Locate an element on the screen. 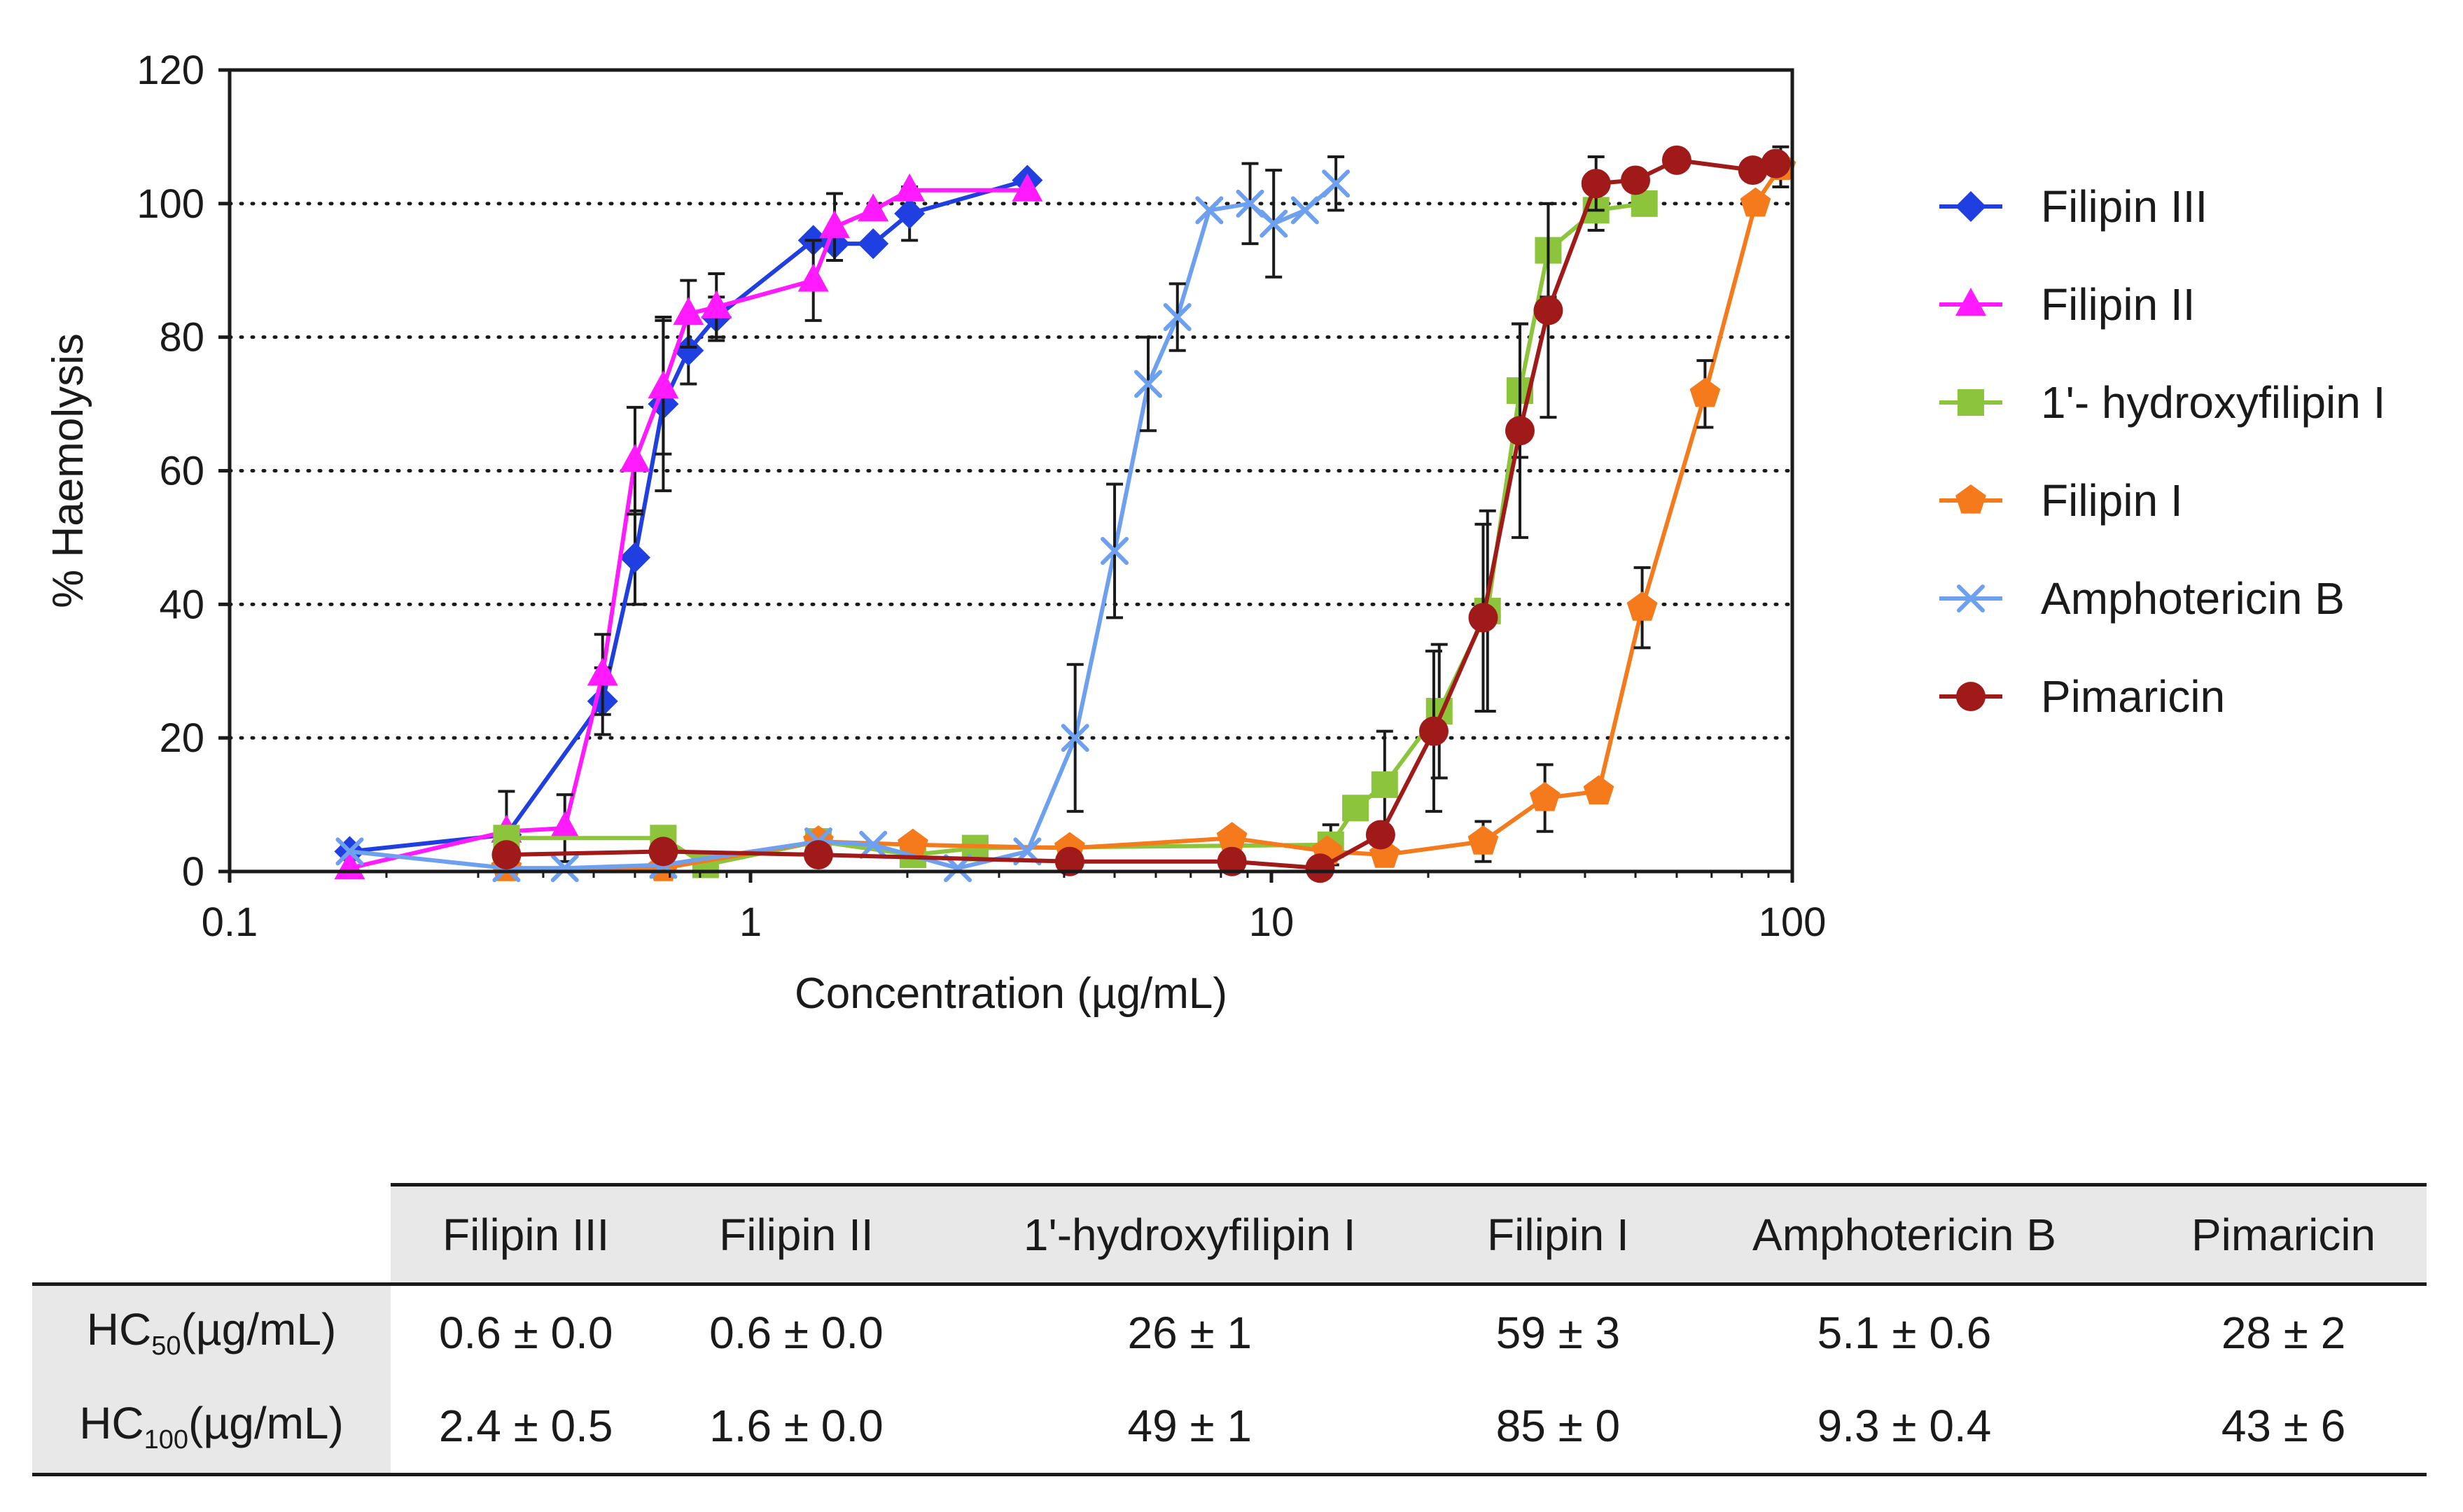  legend-item: Filipin I is located at coordinates (2061, 500).